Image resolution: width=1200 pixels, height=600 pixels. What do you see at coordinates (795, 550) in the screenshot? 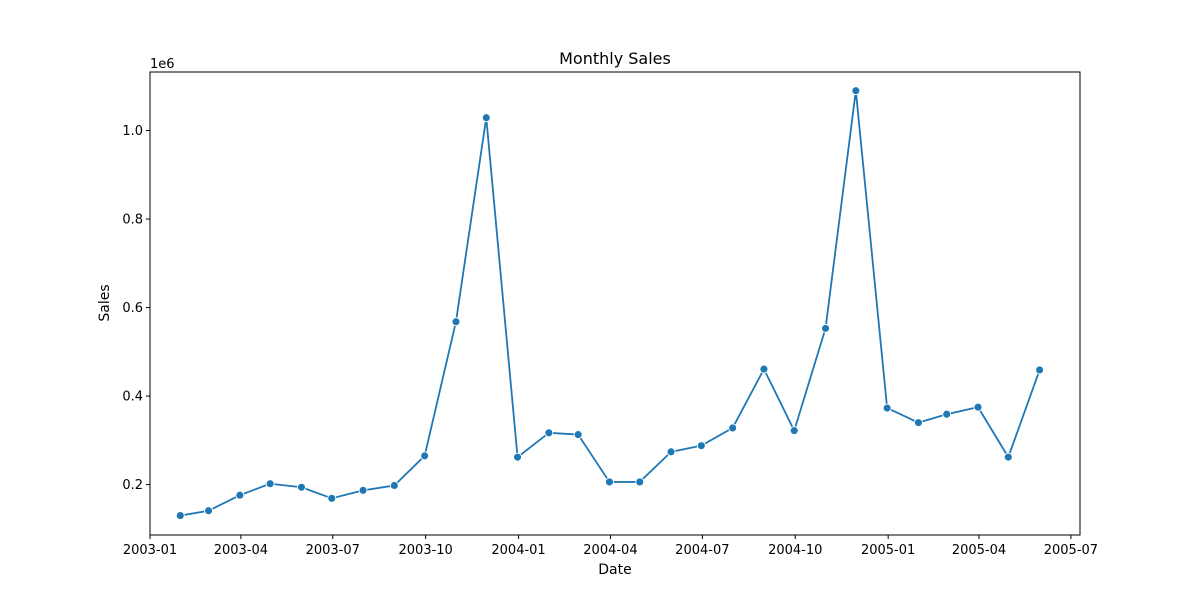
I see `x-tick-label: 2004-10` at bounding box center [795, 550].